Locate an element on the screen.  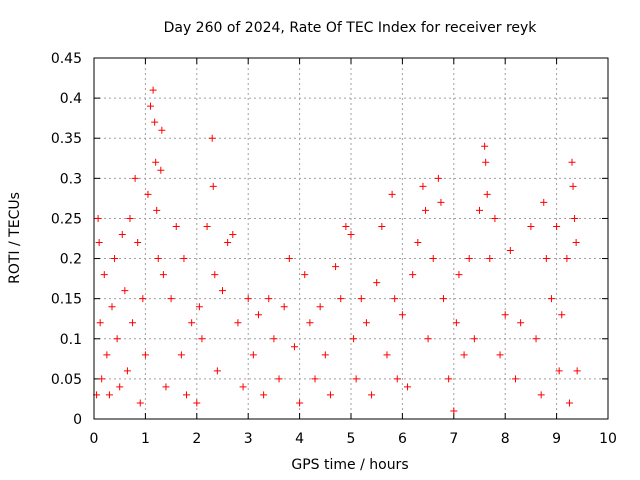
x-tick-label: 9 is located at coordinates (556, 439).